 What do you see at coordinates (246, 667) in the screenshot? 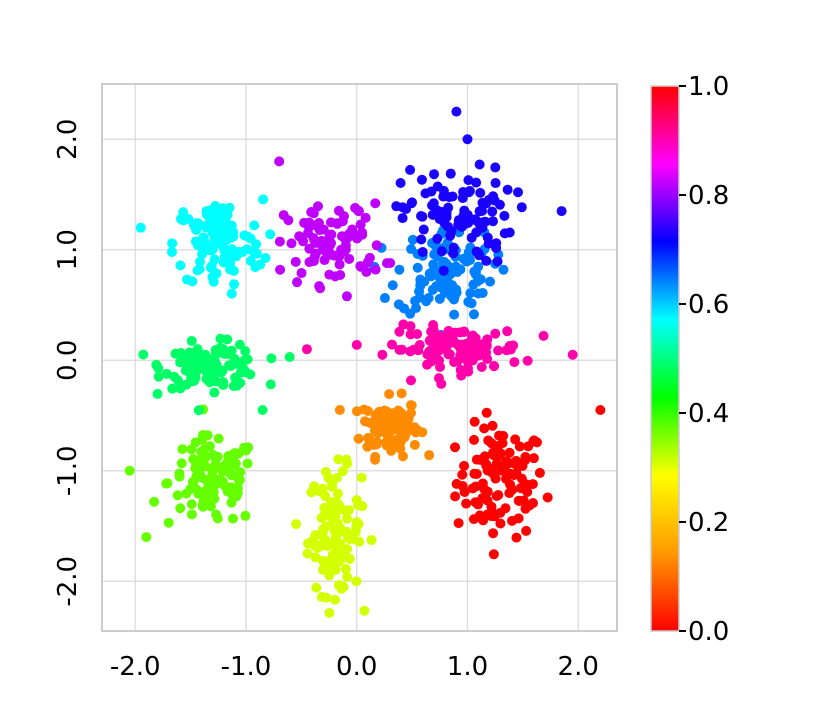
I see `x-tick-label: -1.0` at bounding box center [246, 667].